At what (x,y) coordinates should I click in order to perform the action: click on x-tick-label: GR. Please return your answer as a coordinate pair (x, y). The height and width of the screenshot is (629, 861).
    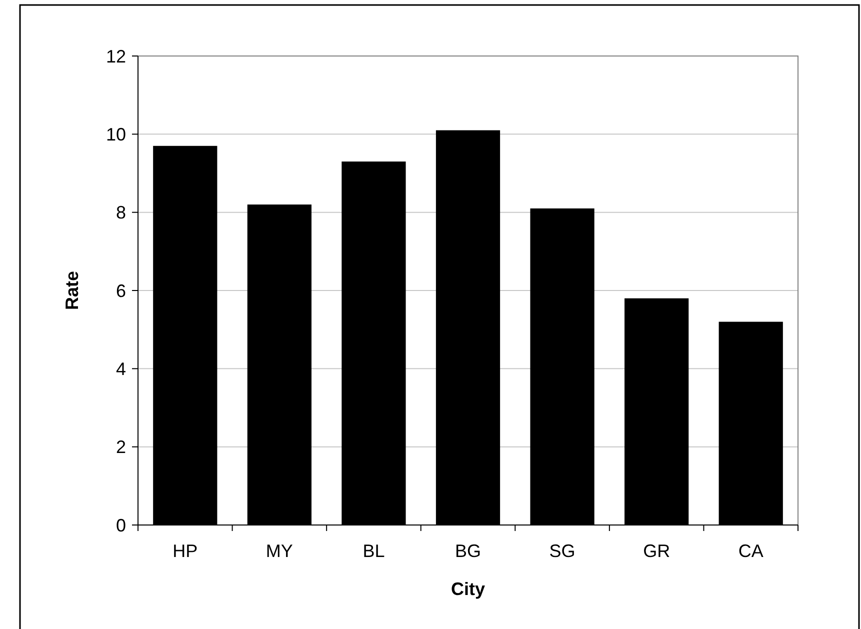
    Looking at the image, I should click on (656, 551).